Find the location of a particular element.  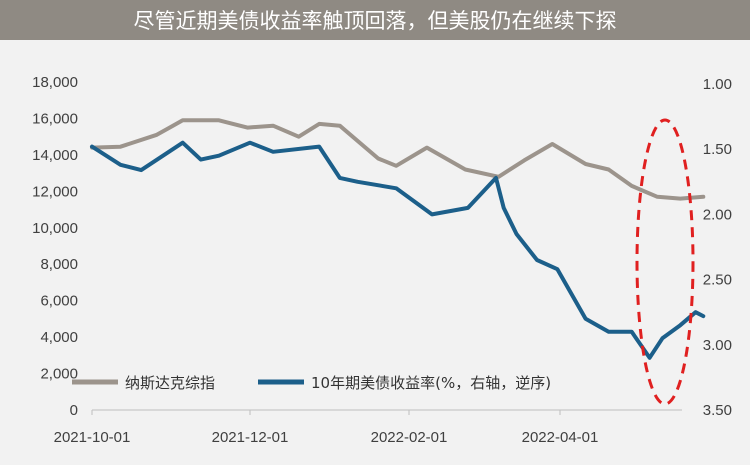

nasdaq-series-line is located at coordinates (398, 159).